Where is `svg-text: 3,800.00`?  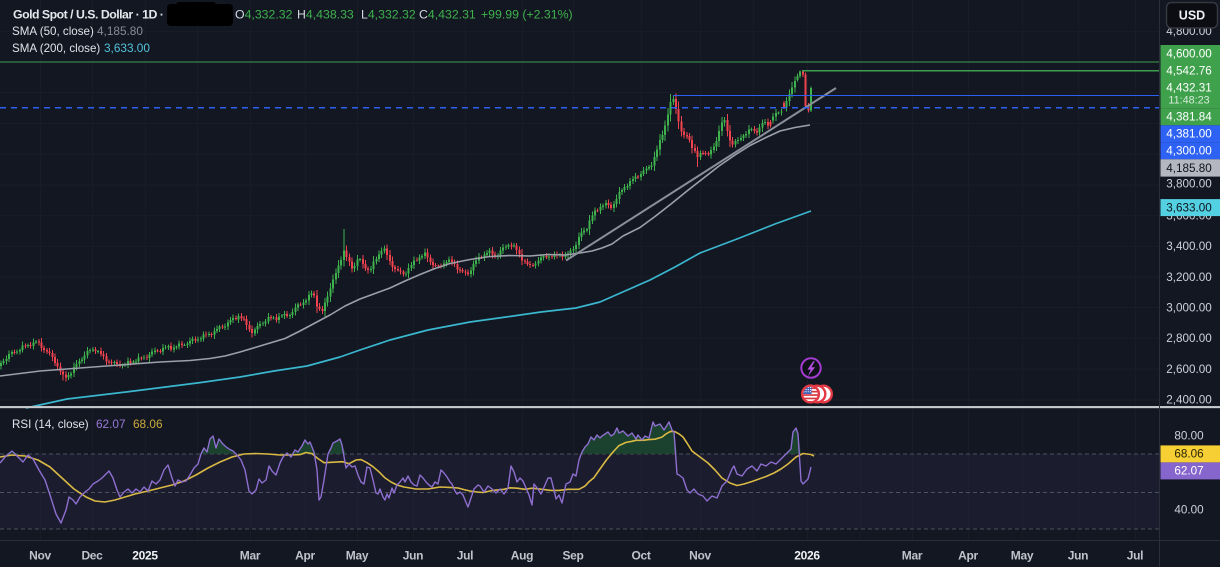 svg-text: 3,800.00 is located at coordinates (1189, 184).